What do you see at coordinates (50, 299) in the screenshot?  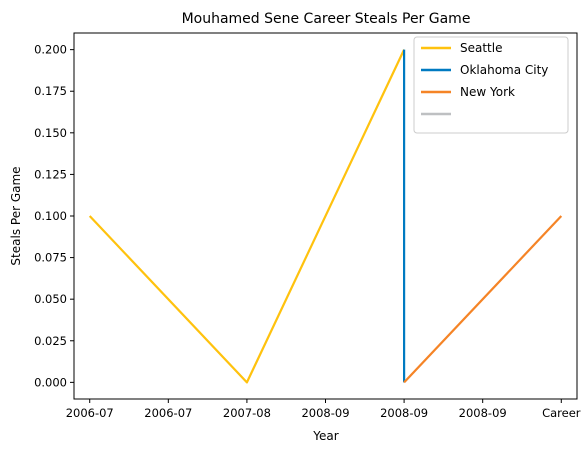 I see `y-tick-label: 0.050` at bounding box center [50, 299].